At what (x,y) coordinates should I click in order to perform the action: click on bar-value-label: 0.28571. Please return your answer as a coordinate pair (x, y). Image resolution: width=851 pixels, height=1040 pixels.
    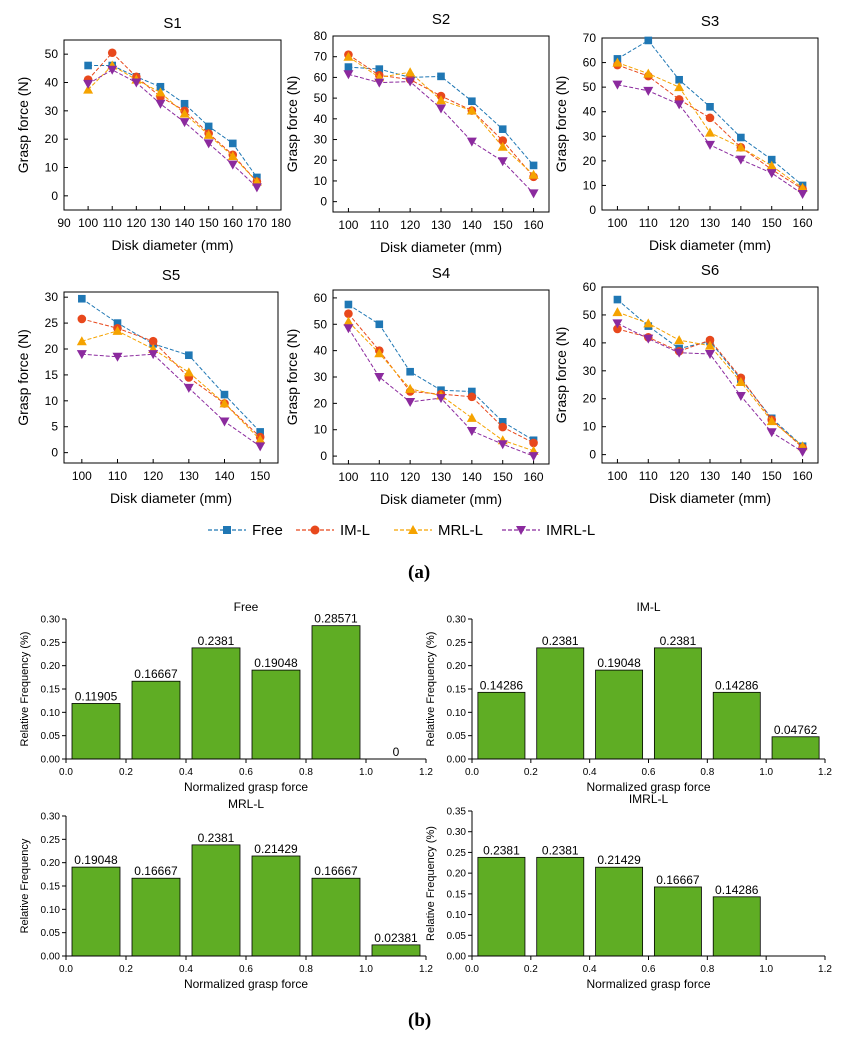
    Looking at the image, I should click on (336, 619).